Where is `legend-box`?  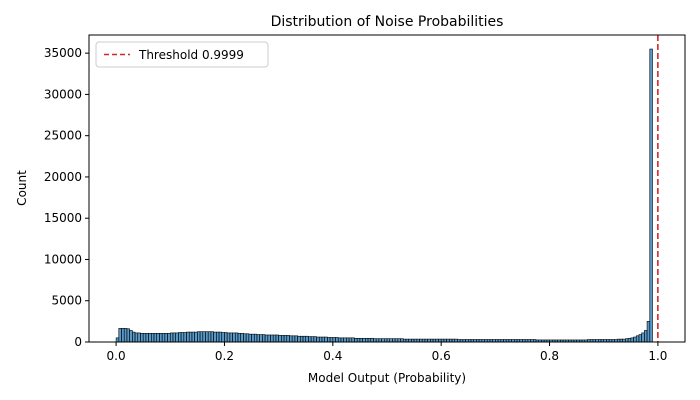
legend-box is located at coordinates (182, 54).